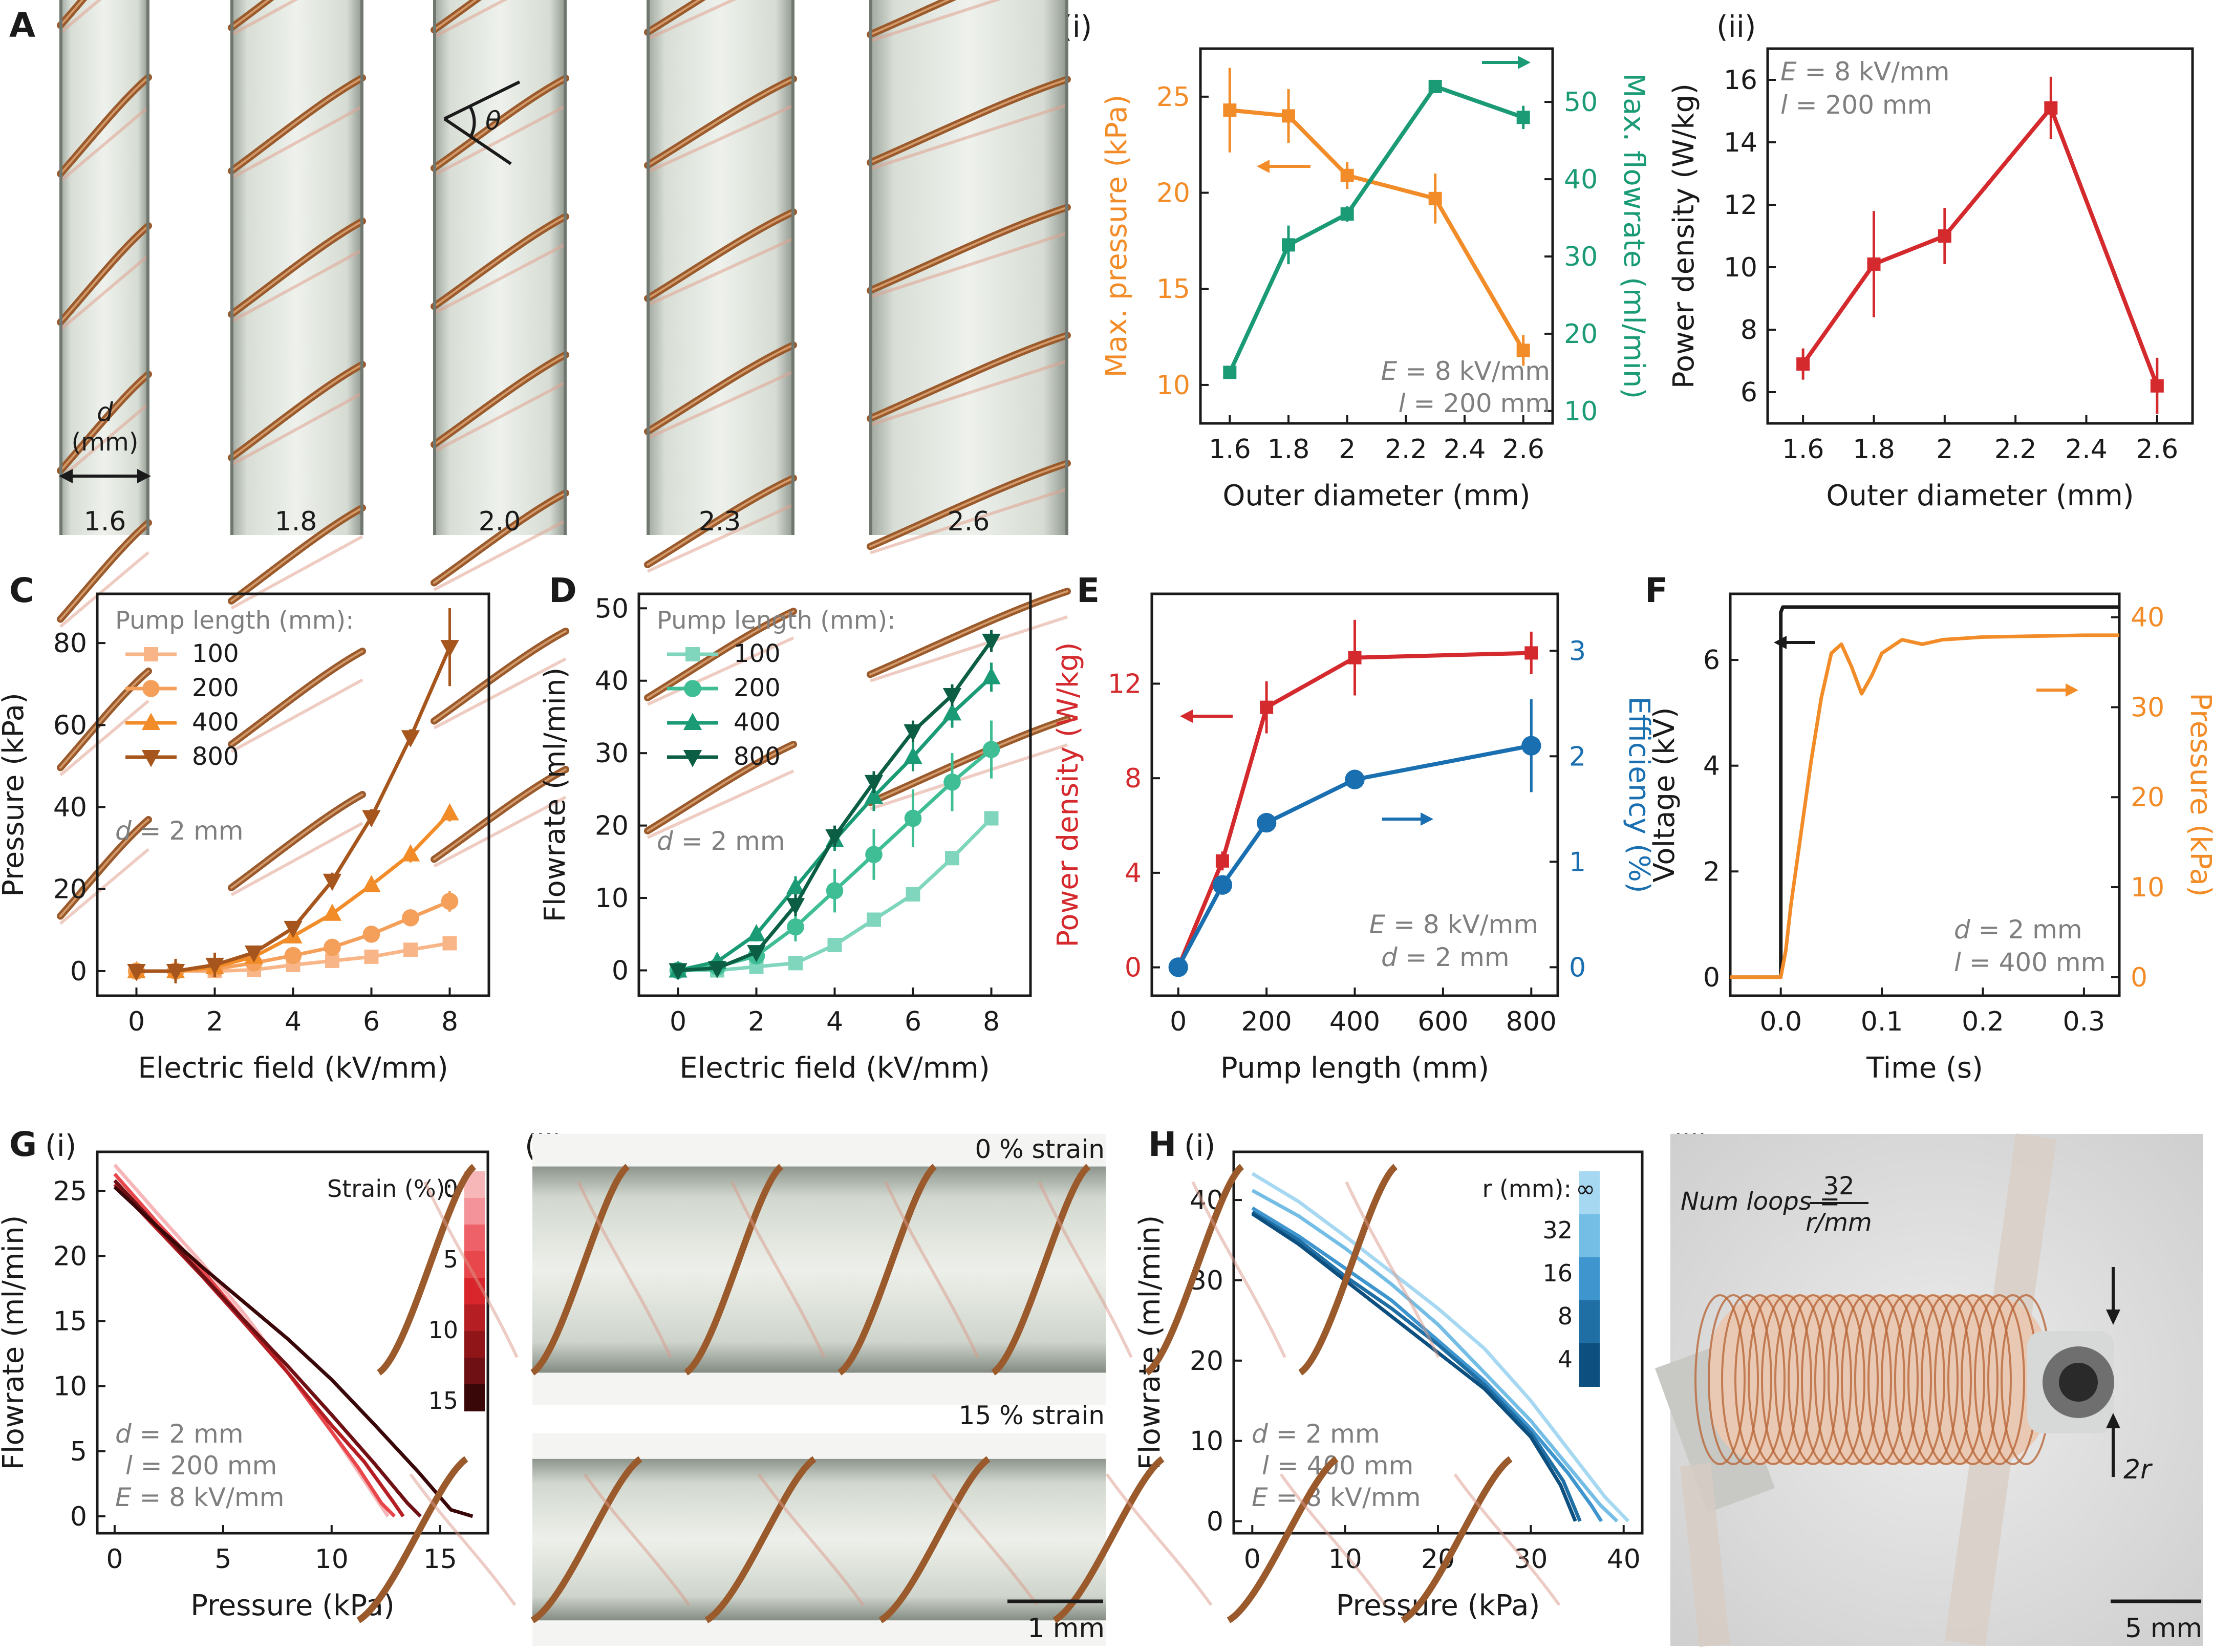  What do you see at coordinates (78, 1451) in the screenshot?
I see `y-tick-label: 5` at bounding box center [78, 1451].